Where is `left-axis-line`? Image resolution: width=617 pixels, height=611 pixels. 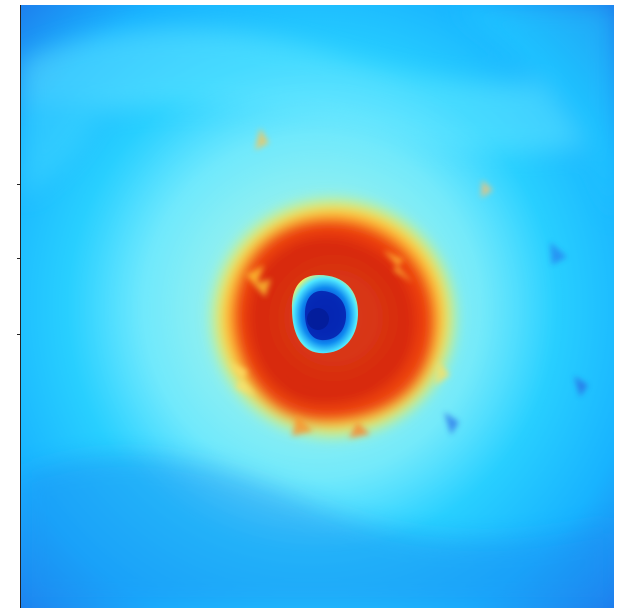 left-axis-line is located at coordinates (20, 306).